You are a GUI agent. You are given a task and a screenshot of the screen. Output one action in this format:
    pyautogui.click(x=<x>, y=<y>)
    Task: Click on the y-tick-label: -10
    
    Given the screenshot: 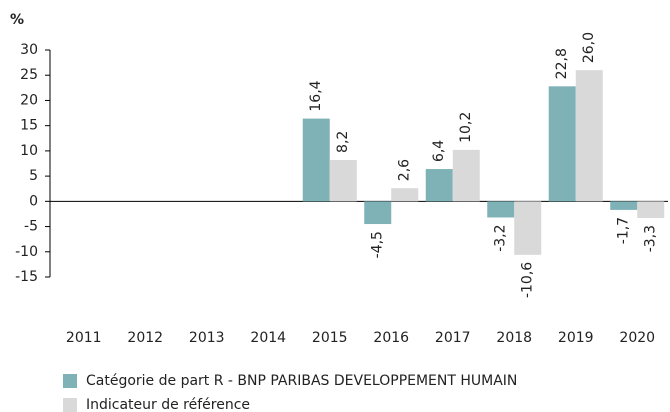 What is the action you would take?
    pyautogui.click(x=26, y=252)
    